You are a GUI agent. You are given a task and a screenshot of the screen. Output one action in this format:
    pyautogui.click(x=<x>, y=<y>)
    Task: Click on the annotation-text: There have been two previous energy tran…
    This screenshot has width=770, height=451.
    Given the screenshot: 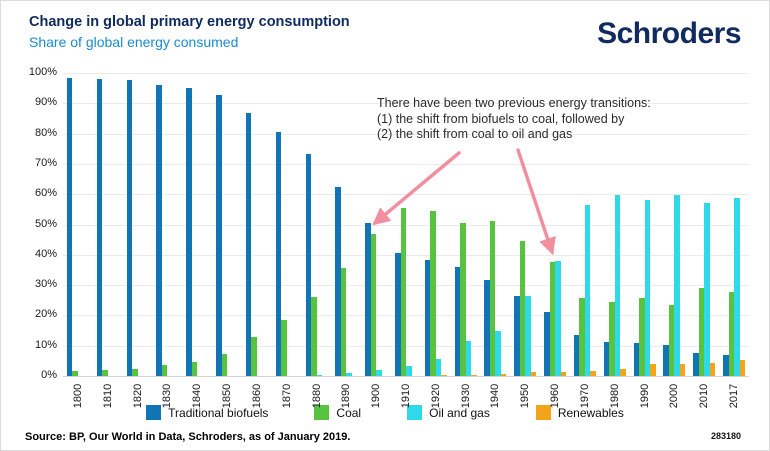 What is the action you would take?
    pyautogui.click(x=514, y=119)
    